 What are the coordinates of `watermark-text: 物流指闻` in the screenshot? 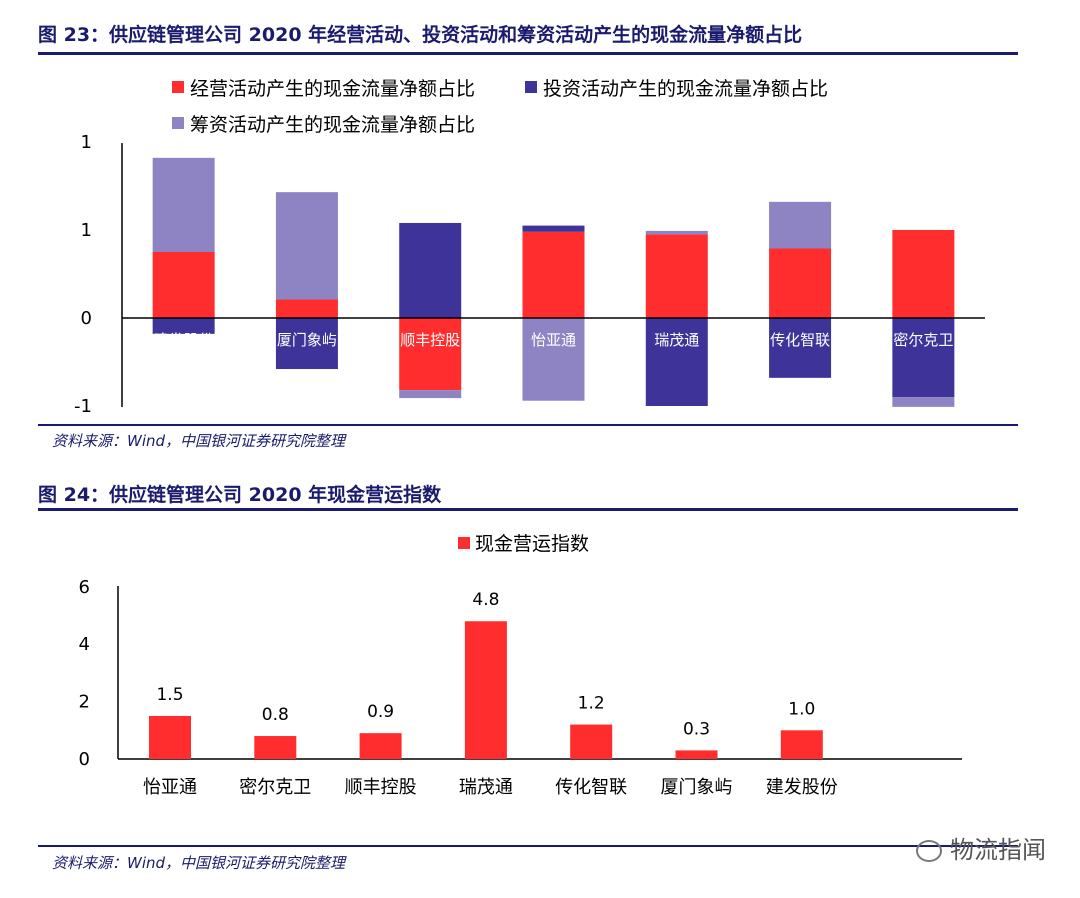 It's located at (998, 850).